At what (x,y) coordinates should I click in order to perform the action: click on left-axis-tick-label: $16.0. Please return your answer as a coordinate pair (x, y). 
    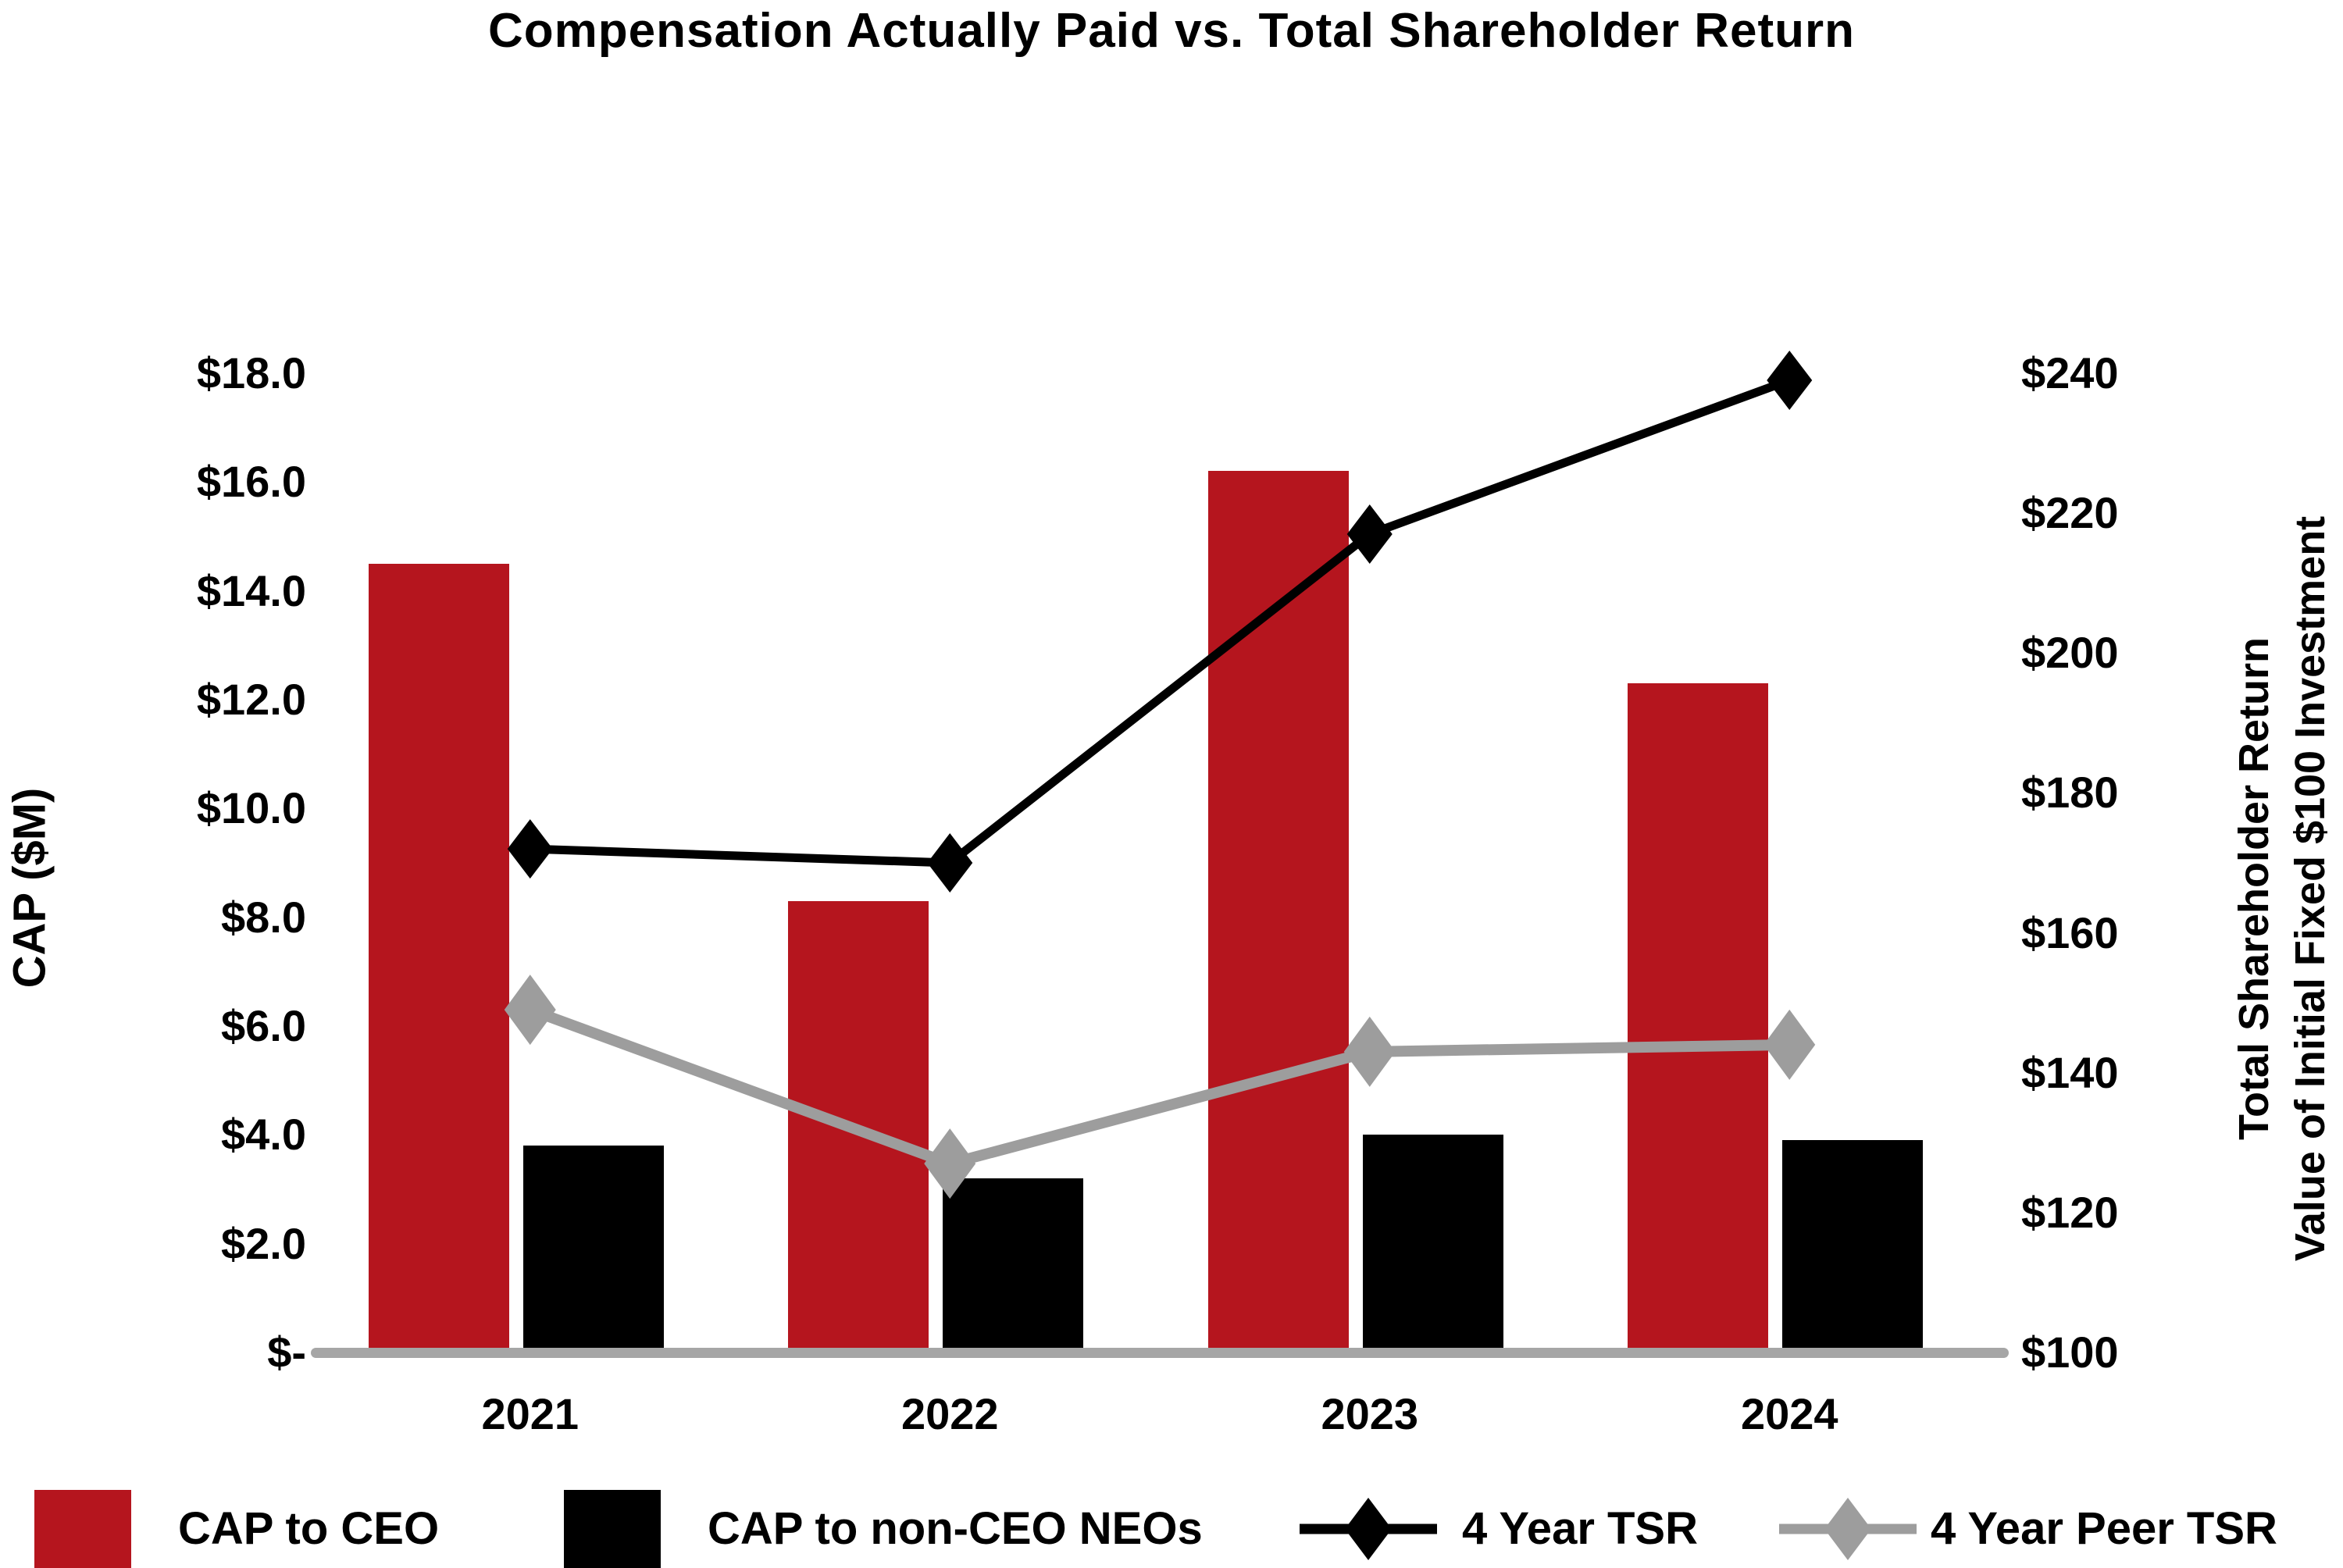
    Looking at the image, I should click on (251, 482).